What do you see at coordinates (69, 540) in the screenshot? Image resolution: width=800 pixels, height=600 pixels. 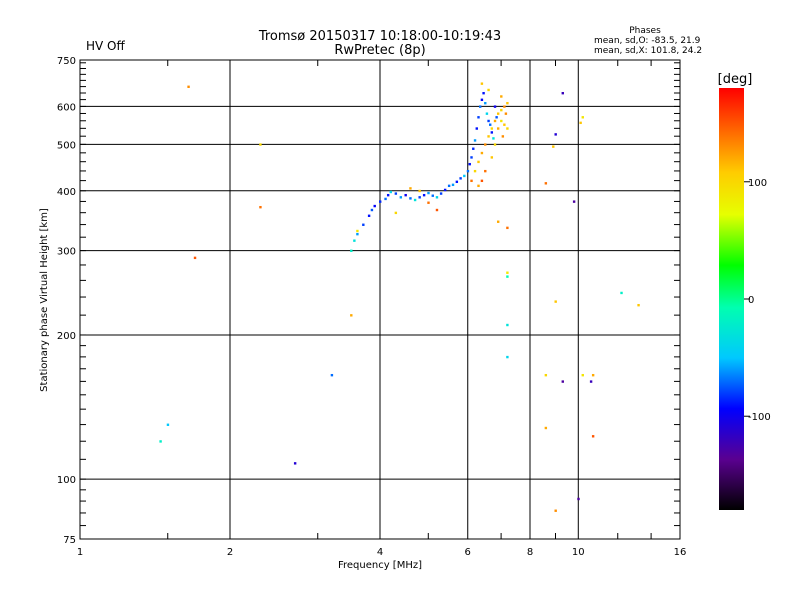 I see `y-tick-label: 75` at bounding box center [69, 540].